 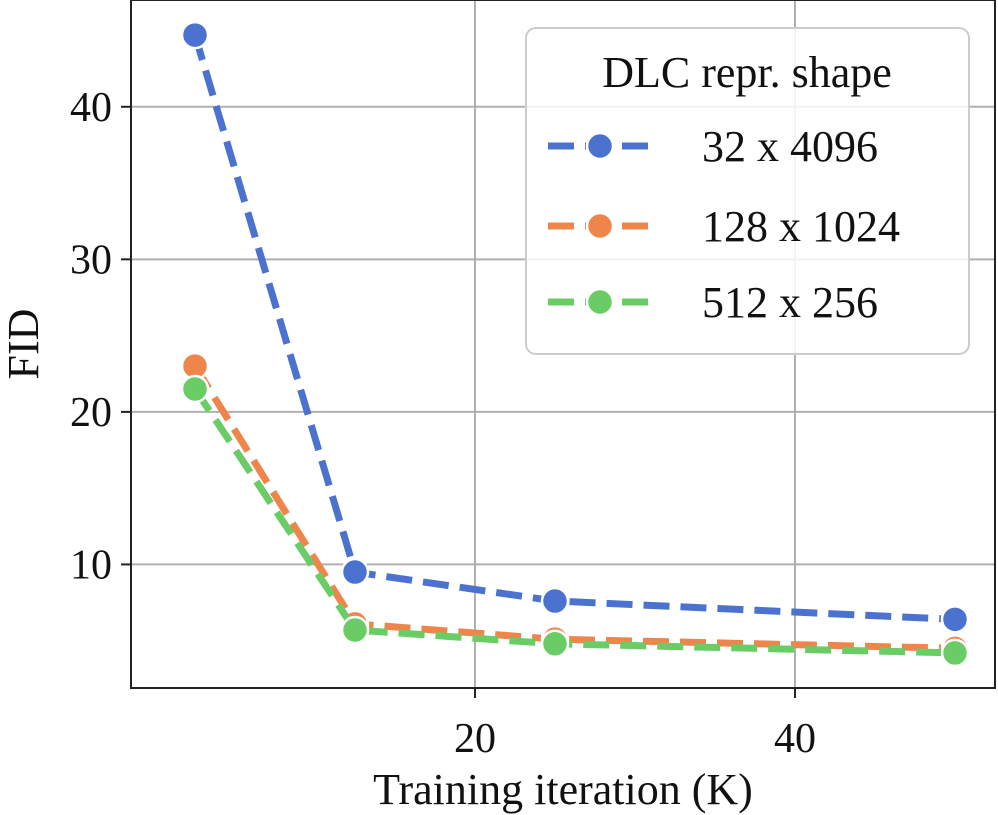 I want to click on legend-entry: 128 x 1024, so click(x=724, y=226).